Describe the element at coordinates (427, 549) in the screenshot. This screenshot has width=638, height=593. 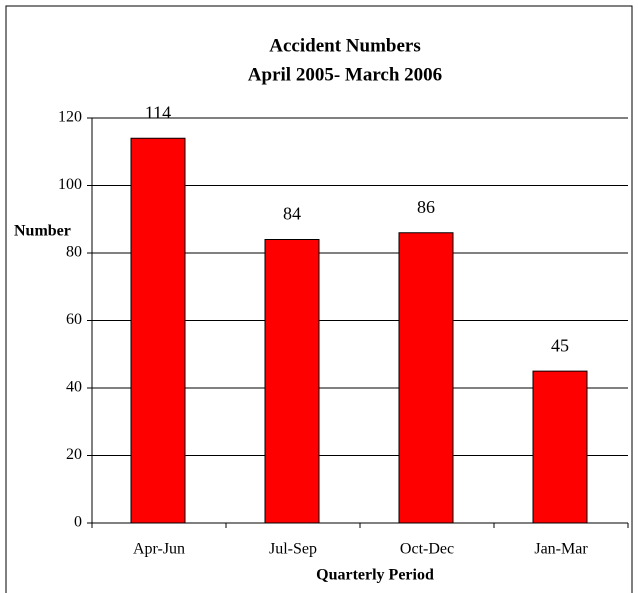
I see `x-tick-label: Oct-Dec` at that location.